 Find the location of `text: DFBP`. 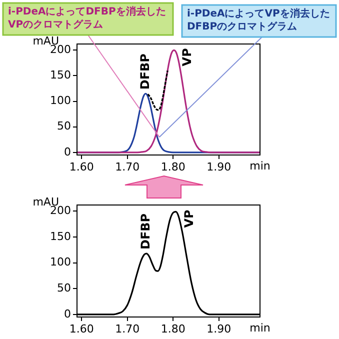

text: DFBP is located at coordinates (145, 71).